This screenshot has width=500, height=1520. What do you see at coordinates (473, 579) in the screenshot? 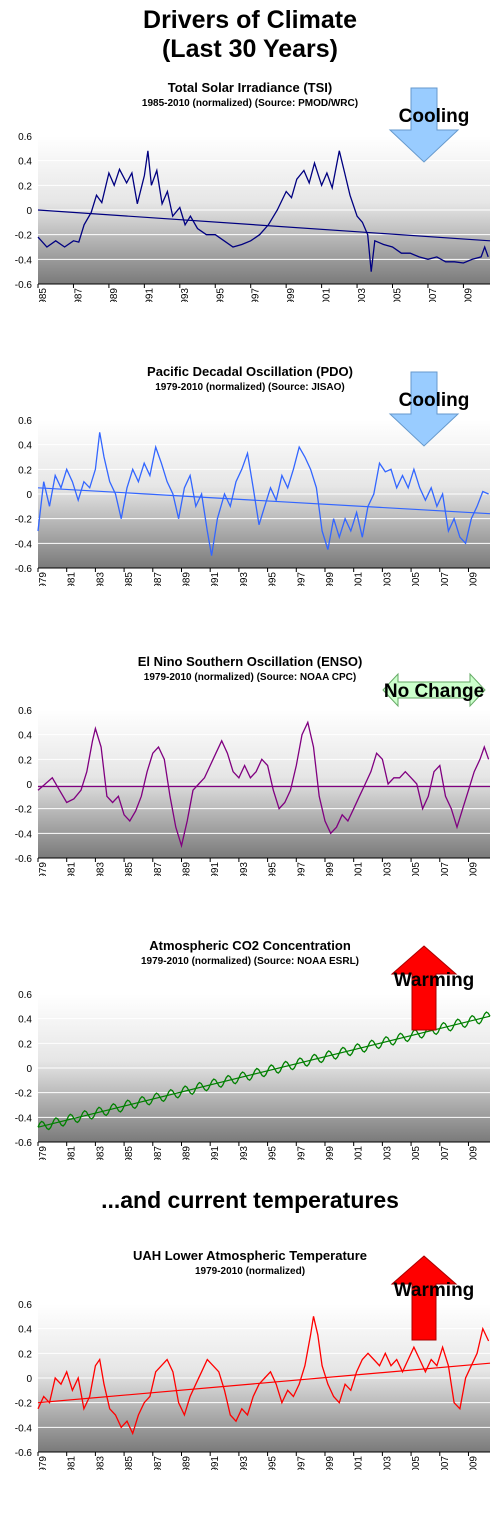
I see `x-tick-label: 2009` at bounding box center [473, 579].